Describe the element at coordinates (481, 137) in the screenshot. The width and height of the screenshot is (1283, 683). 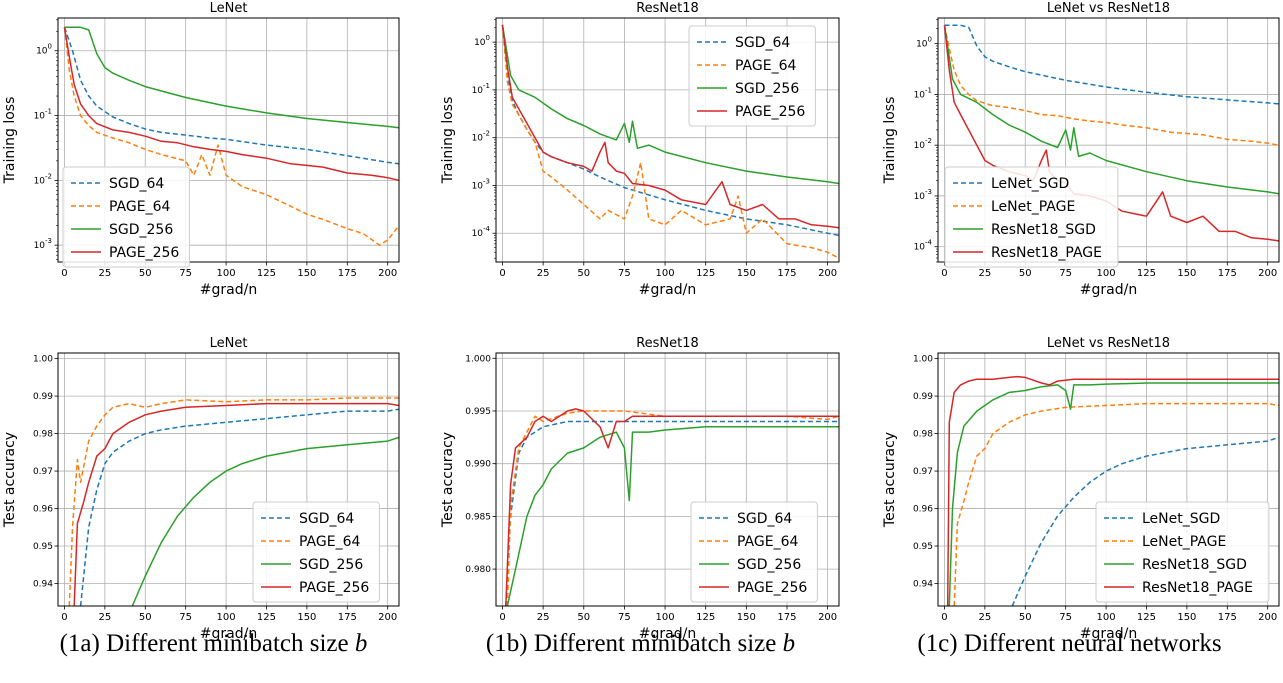
I see `y-tick-label: 10⁻²` at that location.